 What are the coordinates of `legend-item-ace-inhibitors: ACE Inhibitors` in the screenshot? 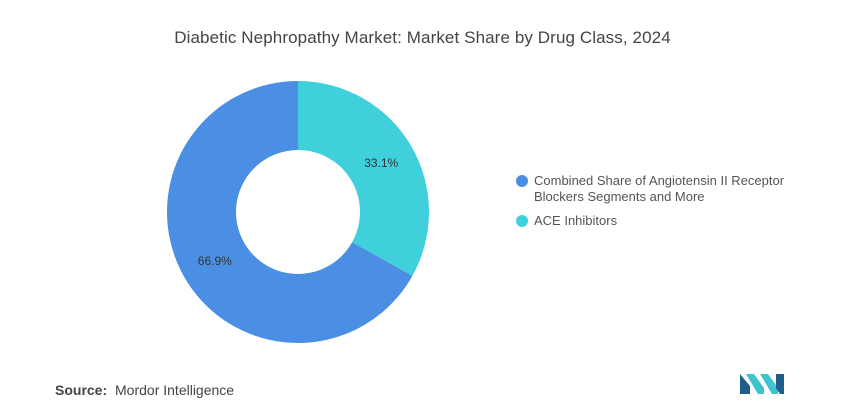 It's located at (666, 221).